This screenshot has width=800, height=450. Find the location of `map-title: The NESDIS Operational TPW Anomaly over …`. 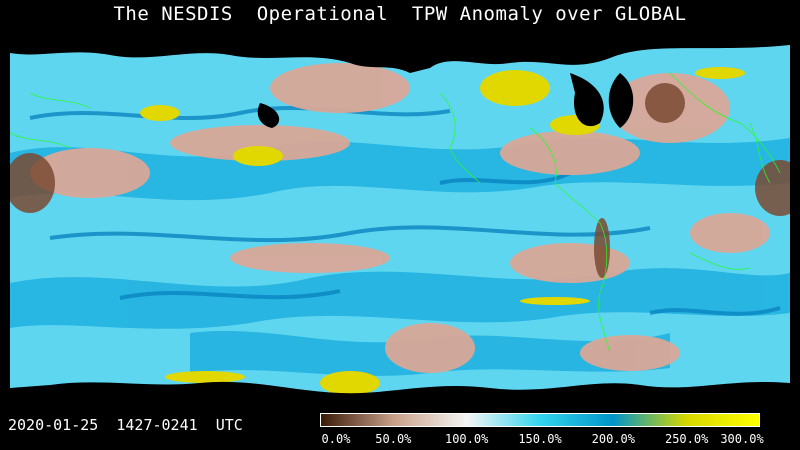

map-title: The NESDIS Operational TPW Anomaly over … is located at coordinates (400, 14).